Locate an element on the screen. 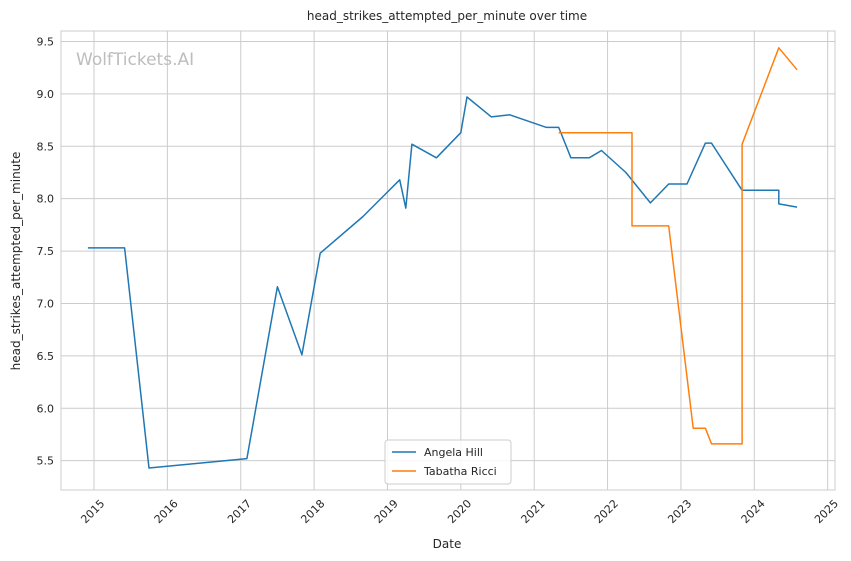  y-tick-label: 6.5 is located at coordinates (46, 356).